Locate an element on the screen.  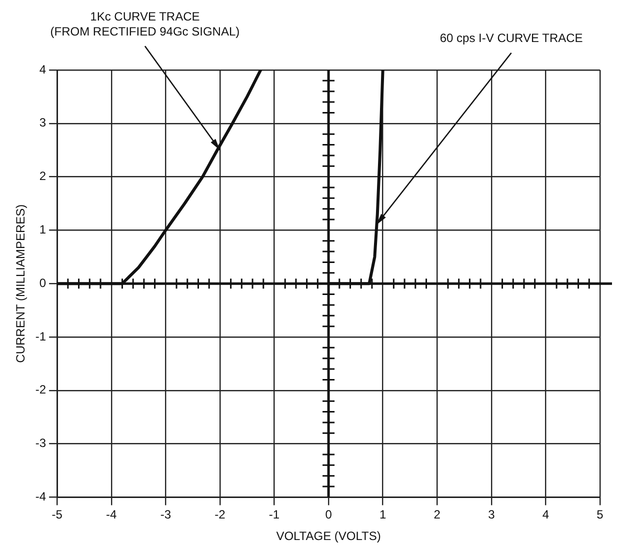
x-tick-label: -4 is located at coordinates (112, 515).